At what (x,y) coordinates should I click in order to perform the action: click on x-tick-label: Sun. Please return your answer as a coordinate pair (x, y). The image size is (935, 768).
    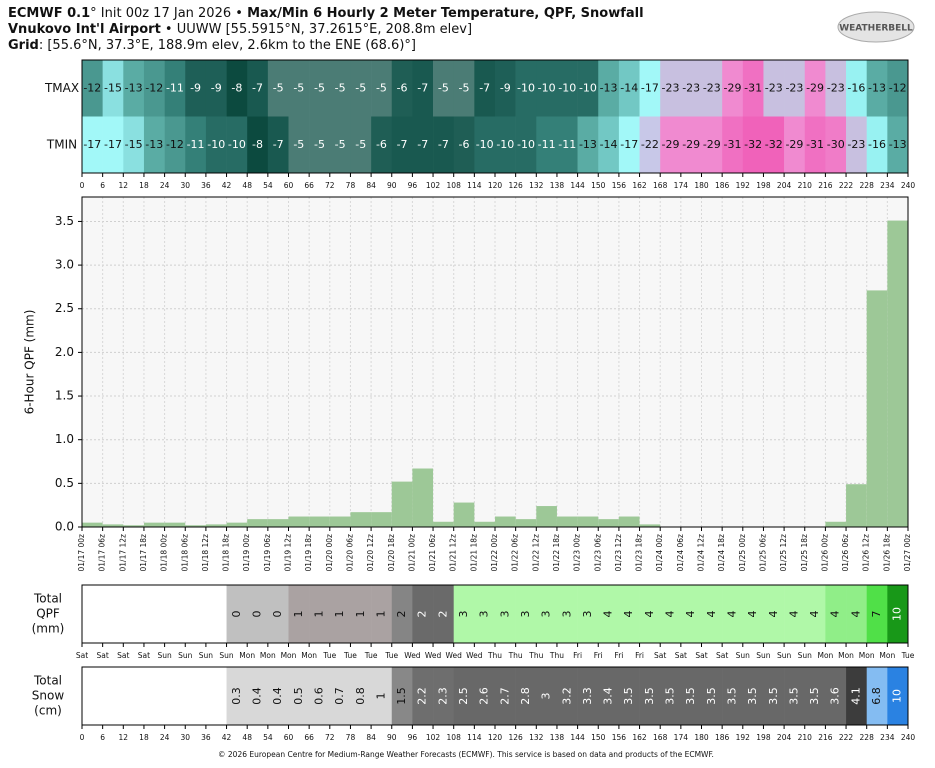
    Looking at the image, I should click on (784, 655).